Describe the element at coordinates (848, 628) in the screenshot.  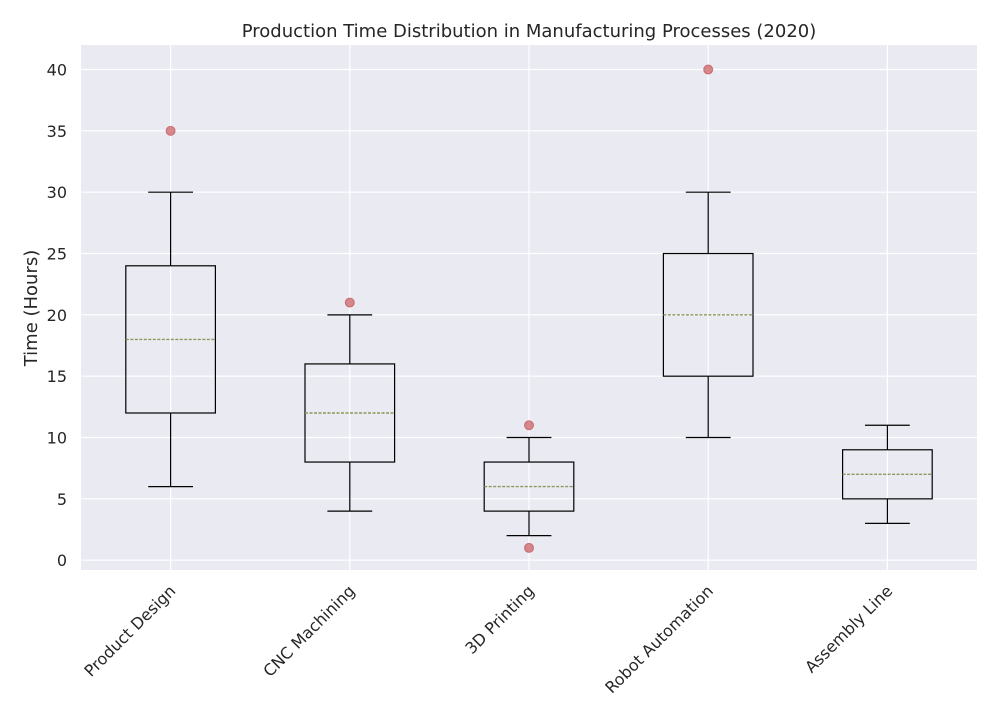
I see `x-tick-label: Assembly Line` at that location.